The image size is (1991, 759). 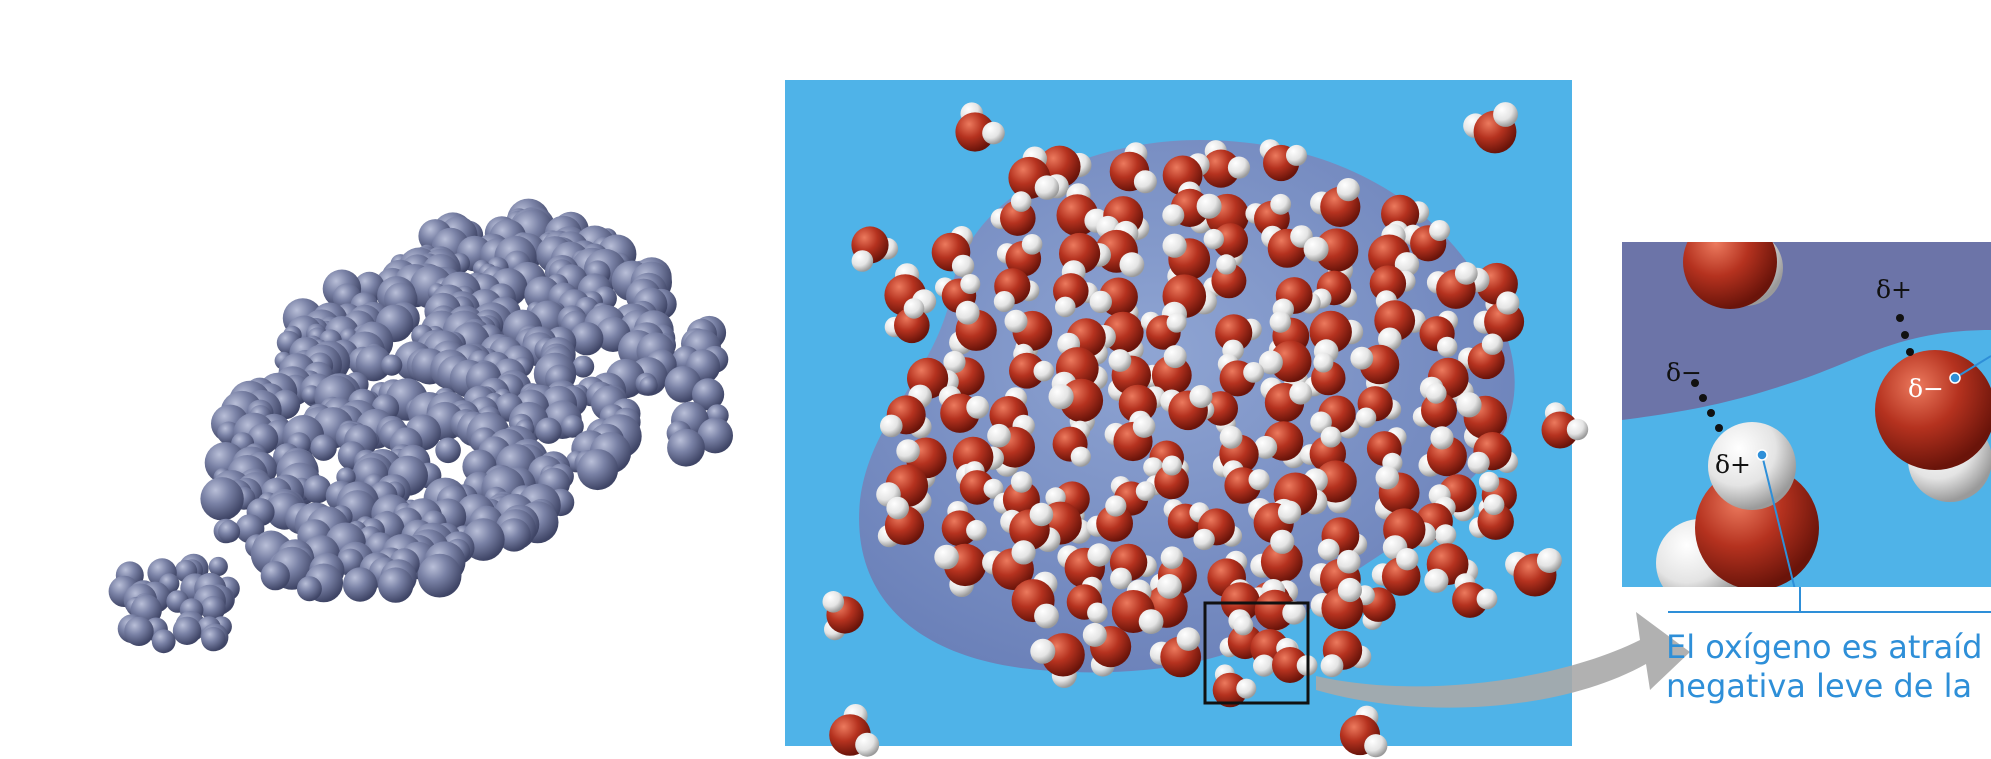 What do you see at coordinates (1684, 372) in the screenshot?
I see `label-delta-minus-left: δ−` at bounding box center [1684, 372].